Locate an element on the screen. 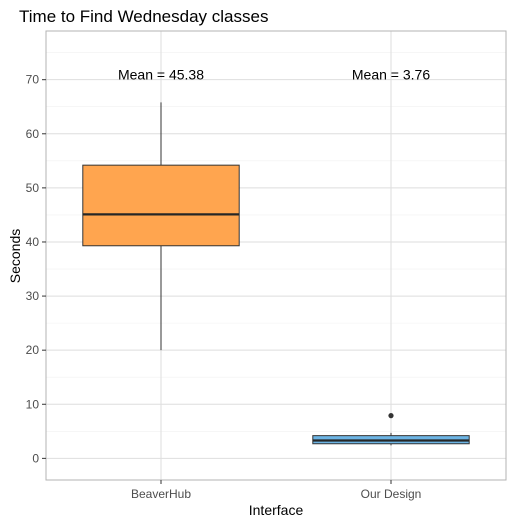 Image resolution: width=514 pixels, height=525 pixels. annotations: Mean = 45.38 Mean = 3.76 is located at coordinates (274, 74).